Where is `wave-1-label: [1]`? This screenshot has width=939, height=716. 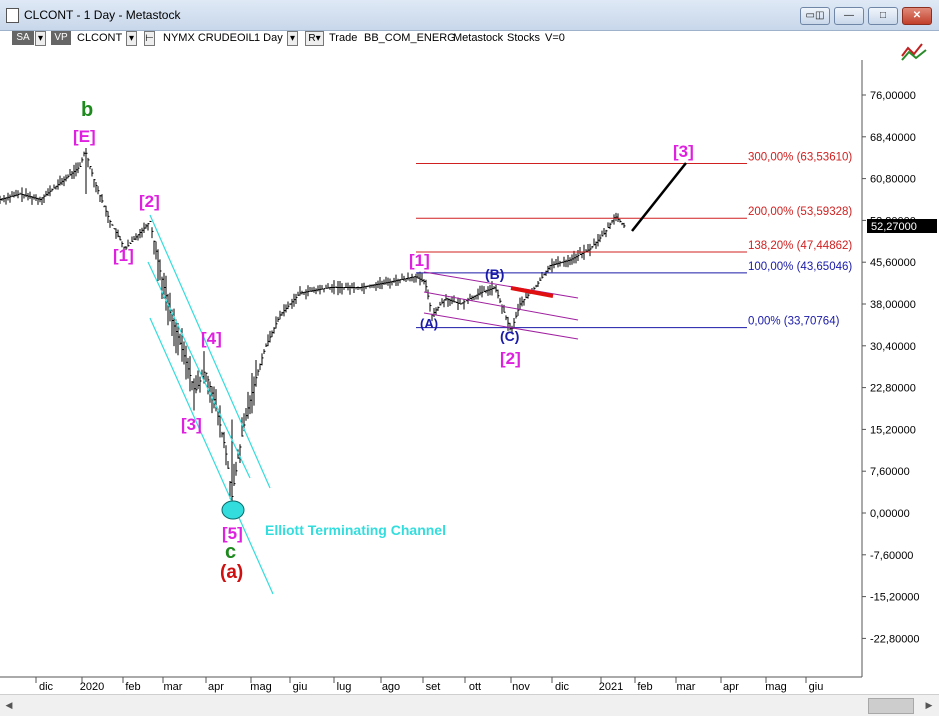 wave-1-label: [1] is located at coordinates (123, 255).